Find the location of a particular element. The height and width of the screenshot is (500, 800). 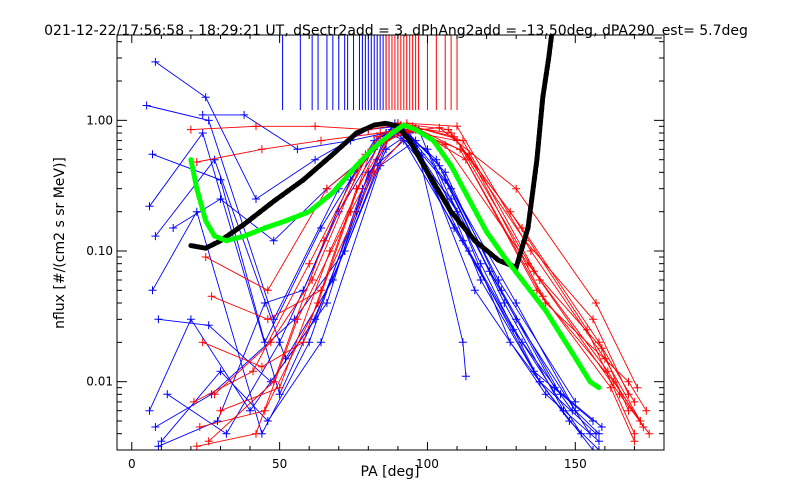

vertical-marker-layer is located at coordinates (370, 73).